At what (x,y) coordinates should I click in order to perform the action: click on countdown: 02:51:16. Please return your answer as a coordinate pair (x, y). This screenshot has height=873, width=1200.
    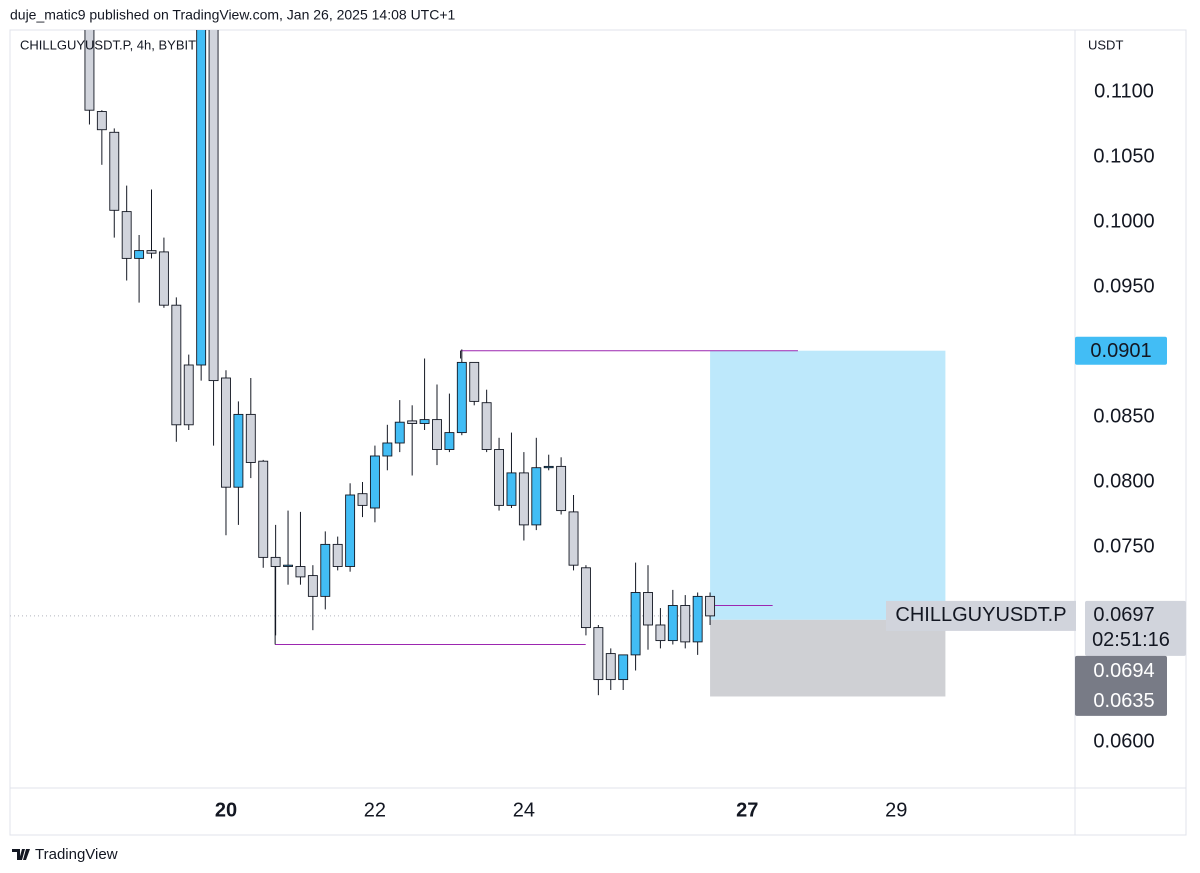
    Looking at the image, I should click on (1131, 640).